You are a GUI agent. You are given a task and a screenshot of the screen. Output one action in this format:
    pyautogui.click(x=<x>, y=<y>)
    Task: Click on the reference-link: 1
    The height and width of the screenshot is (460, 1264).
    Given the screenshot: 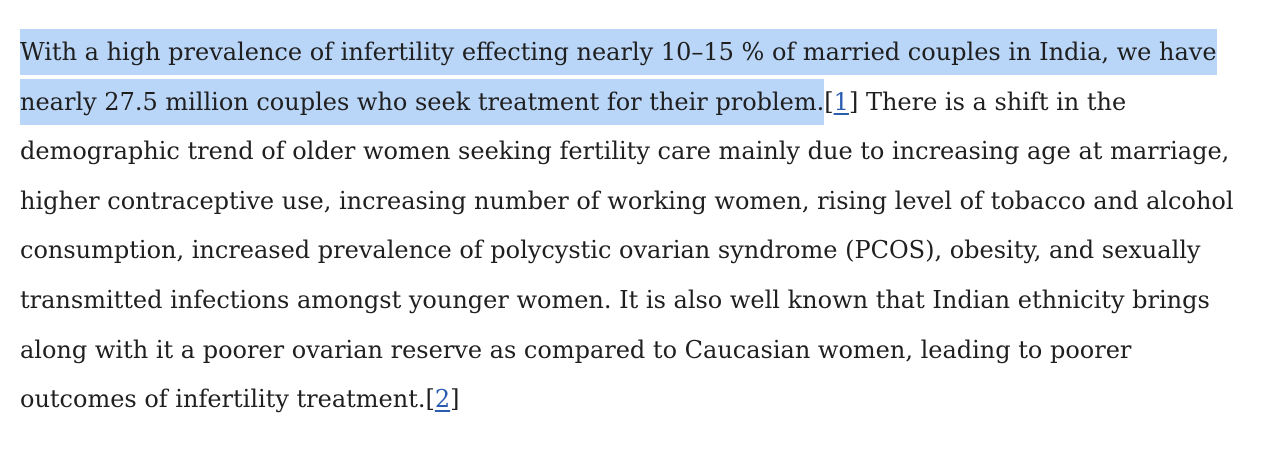 What is the action you would take?
    pyautogui.click(x=841, y=101)
    